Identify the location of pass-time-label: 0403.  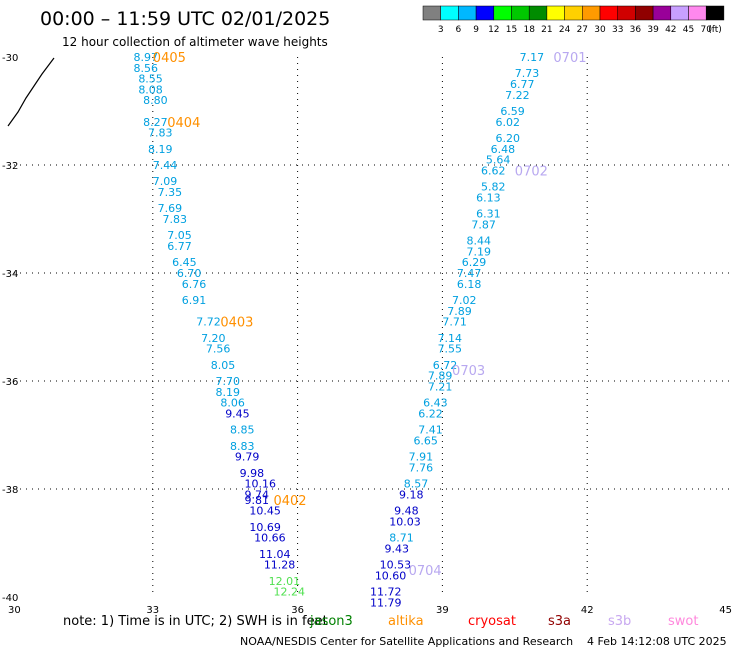
(236, 323).